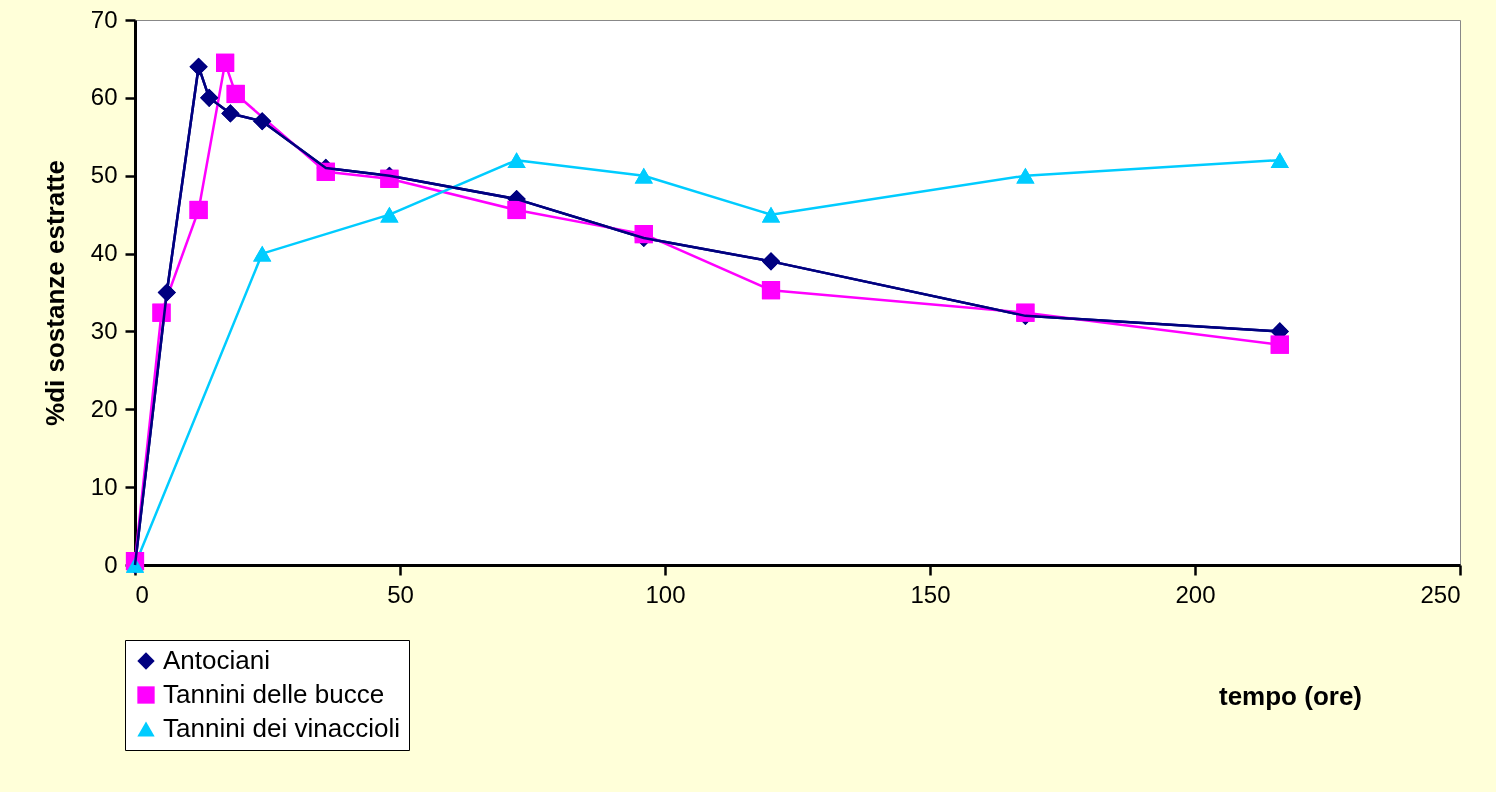 The image size is (1496, 792). Describe the element at coordinates (104, 486) in the screenshot. I see `y-tick-label: 10` at that location.